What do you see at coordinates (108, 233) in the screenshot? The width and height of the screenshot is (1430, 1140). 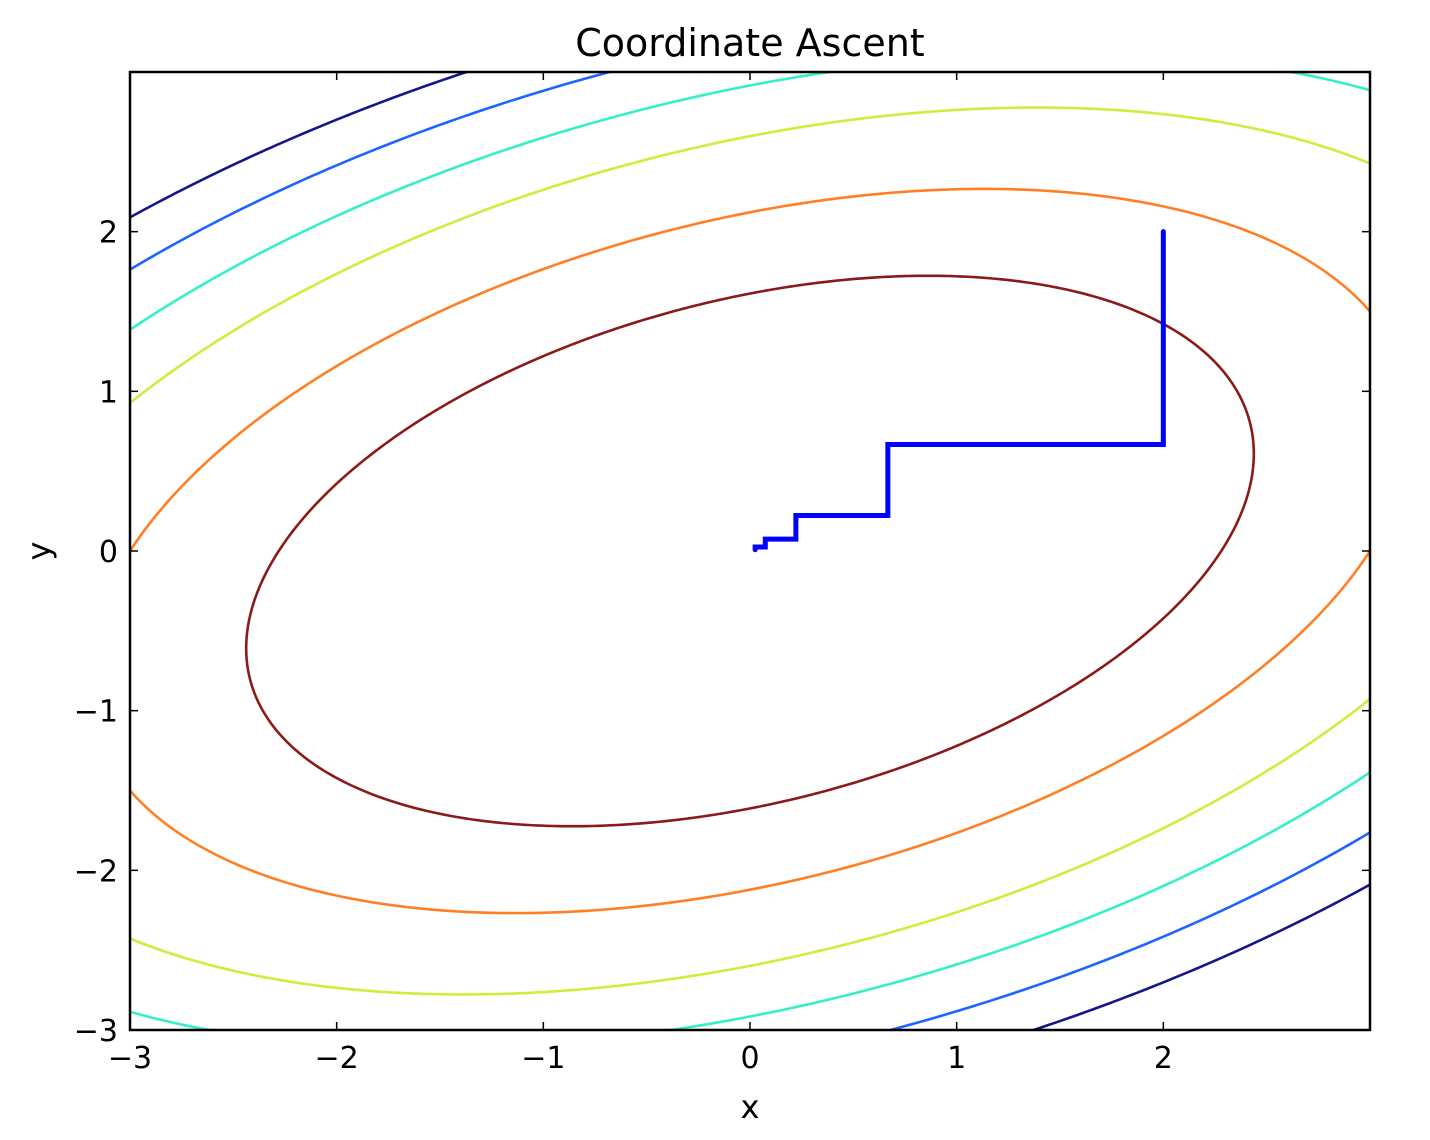 I see `y-tick-label: 2` at bounding box center [108, 233].